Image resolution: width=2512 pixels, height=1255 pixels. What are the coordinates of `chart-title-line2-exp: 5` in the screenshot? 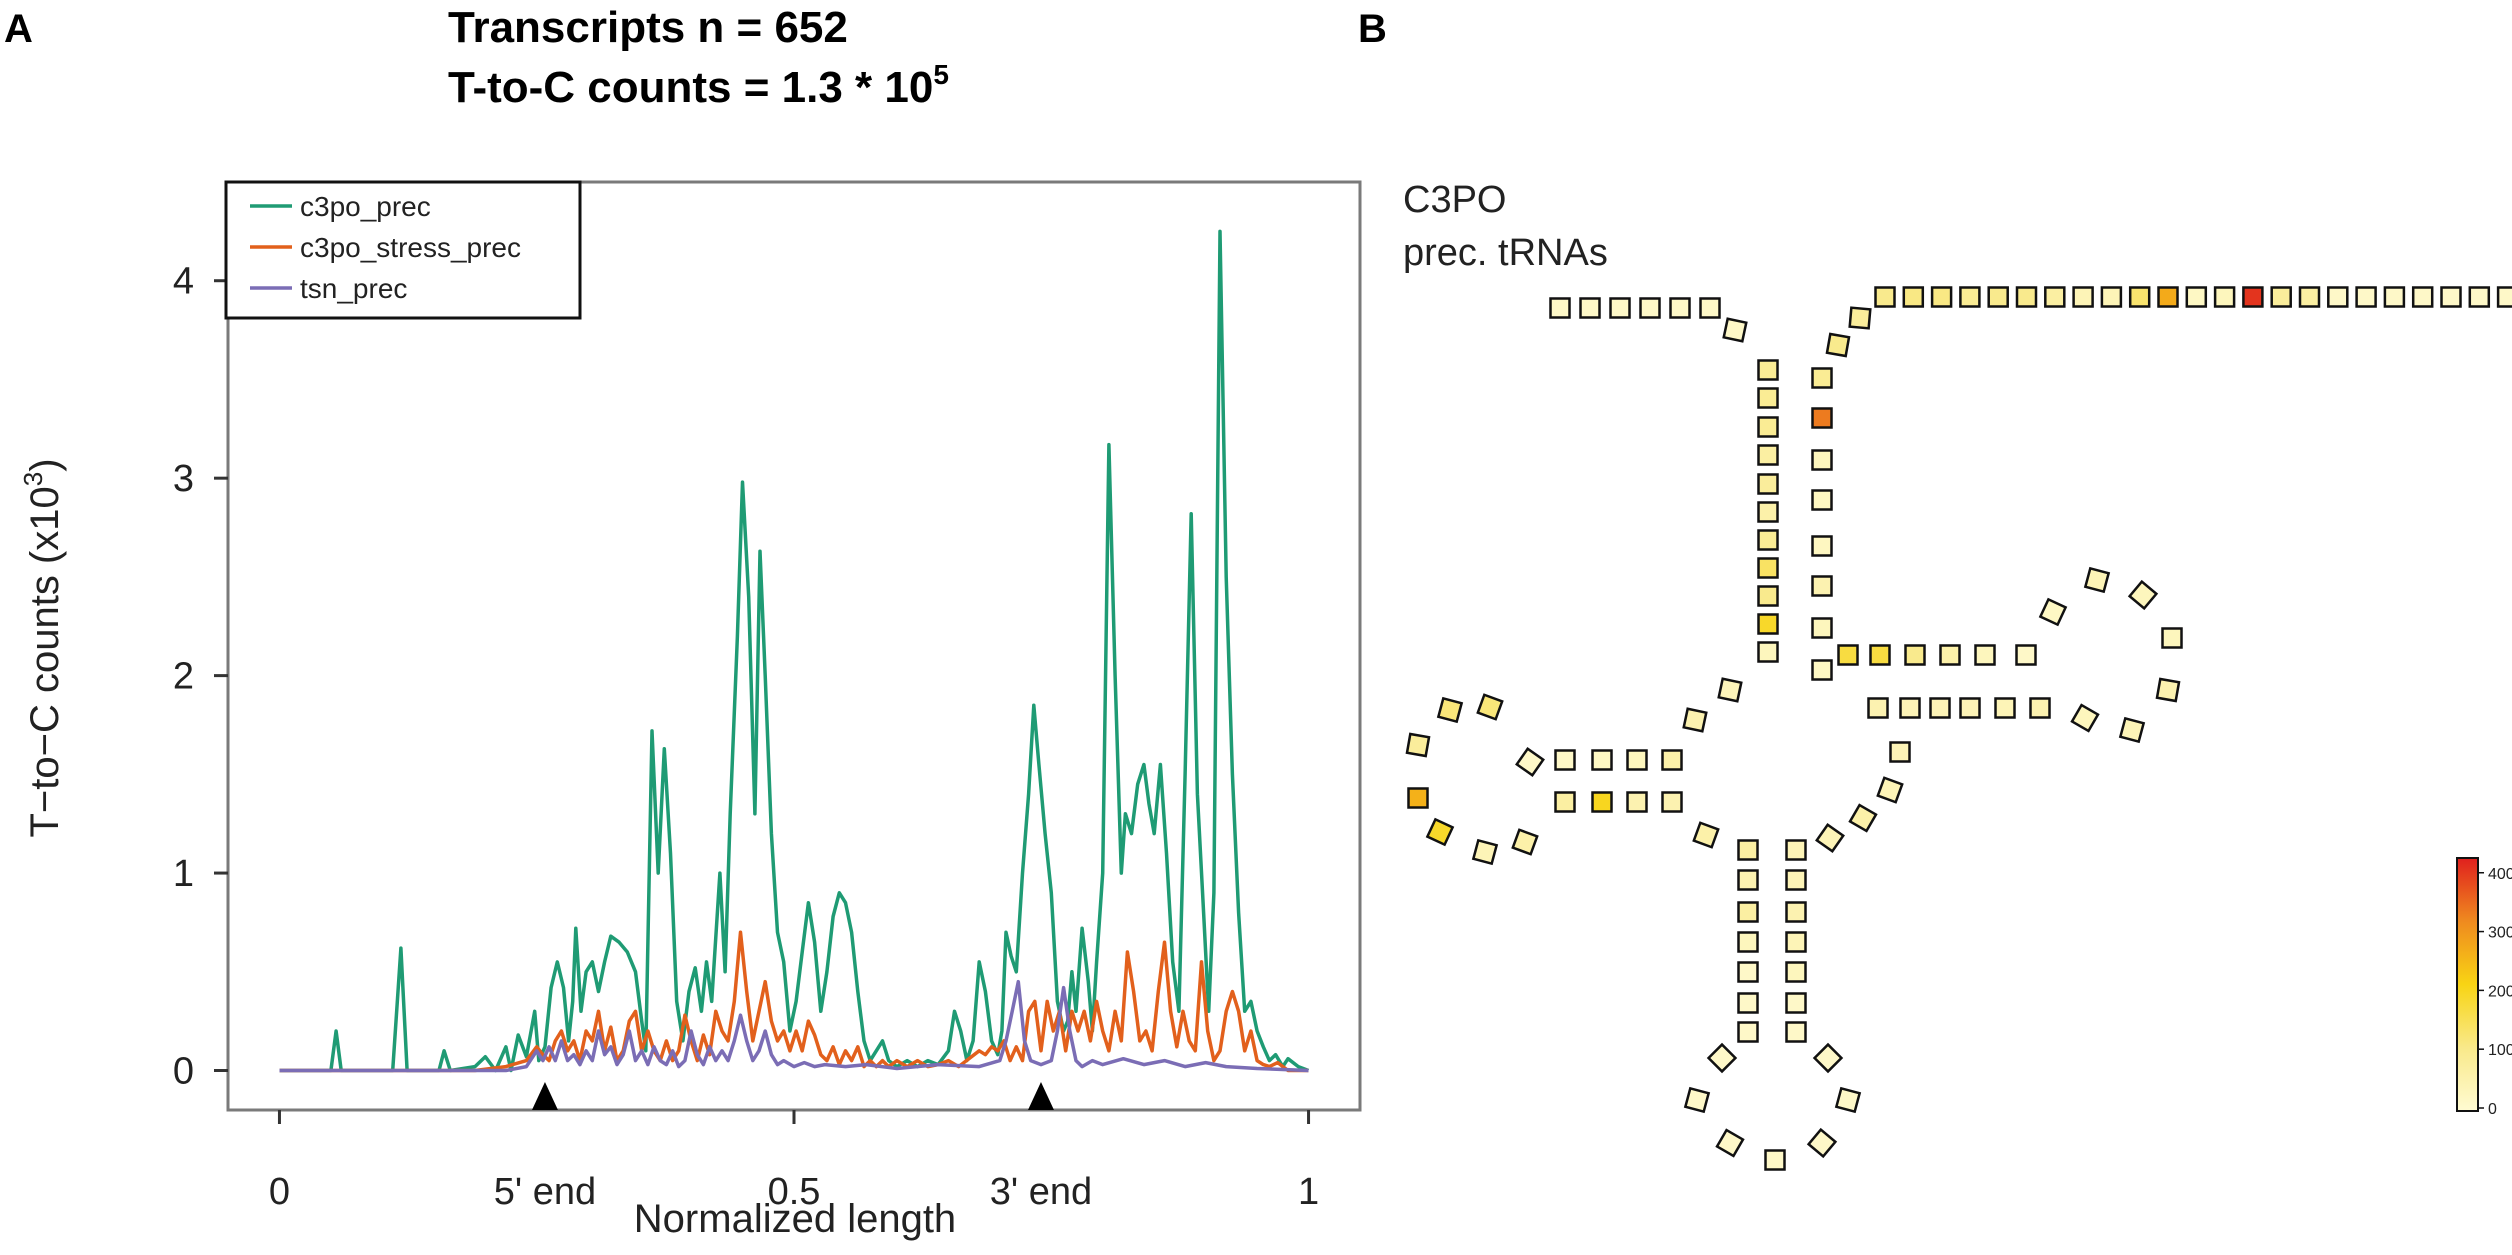 It's located at (941, 74).